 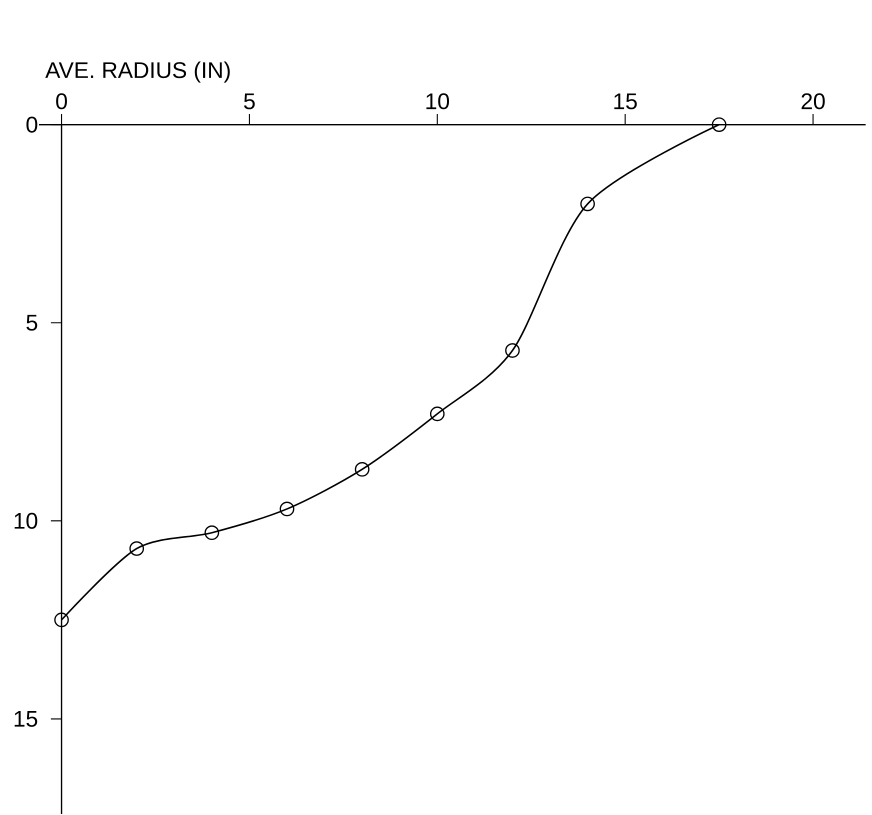 I want to click on x-tick-label: 5, so click(x=249, y=102).